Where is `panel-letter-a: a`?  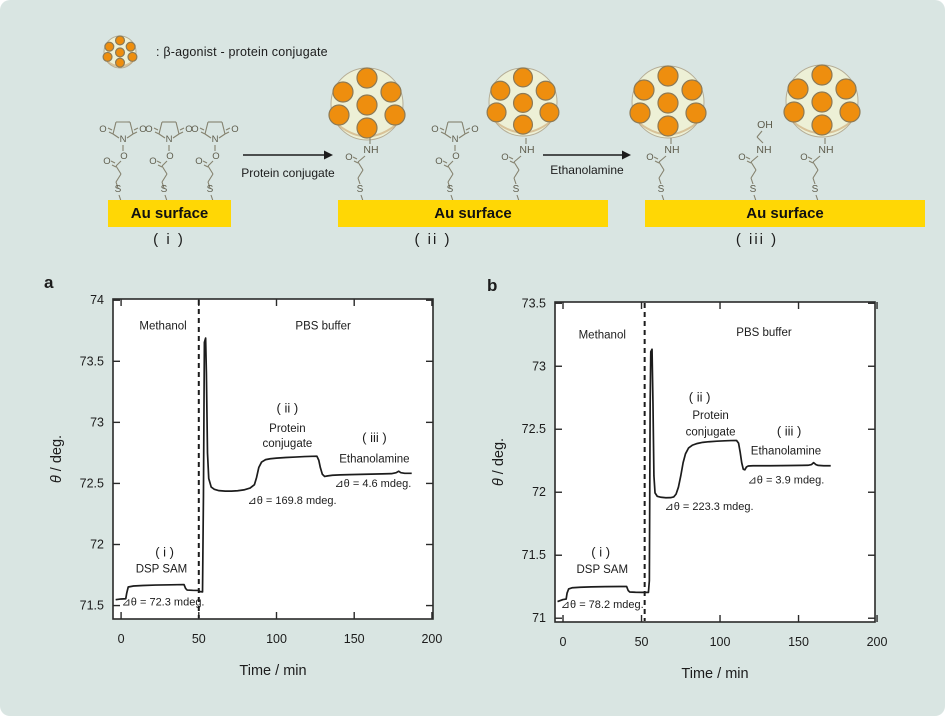 panel-letter-a: a is located at coordinates (49, 282).